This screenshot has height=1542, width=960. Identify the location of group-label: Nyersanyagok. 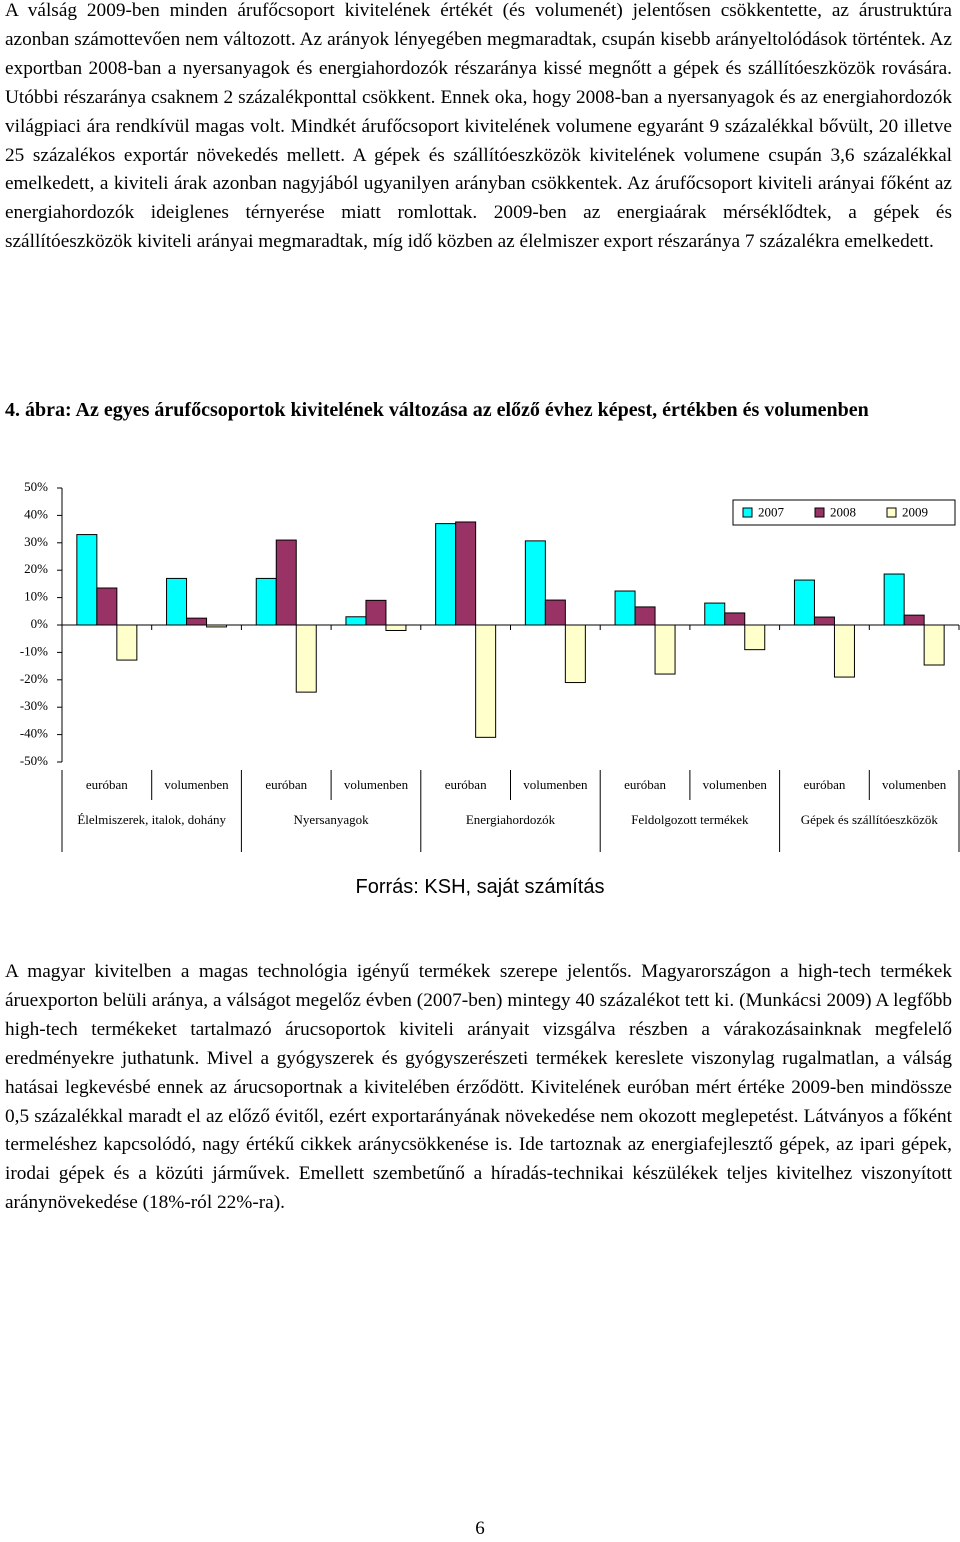
(331, 819).